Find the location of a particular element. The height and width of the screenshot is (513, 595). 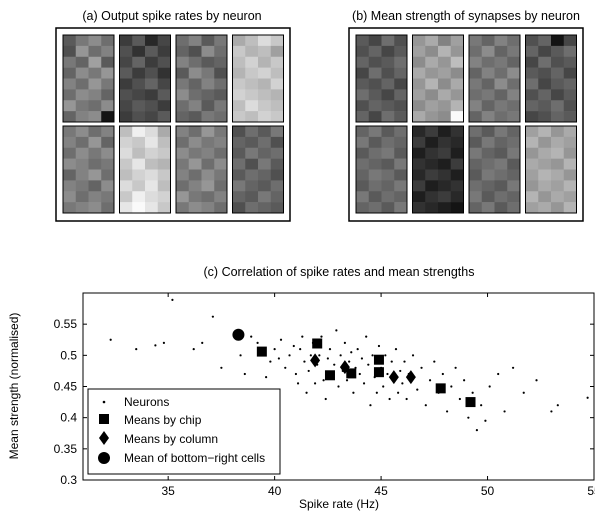

x-tick-label: 35 is located at coordinates (168, 491).